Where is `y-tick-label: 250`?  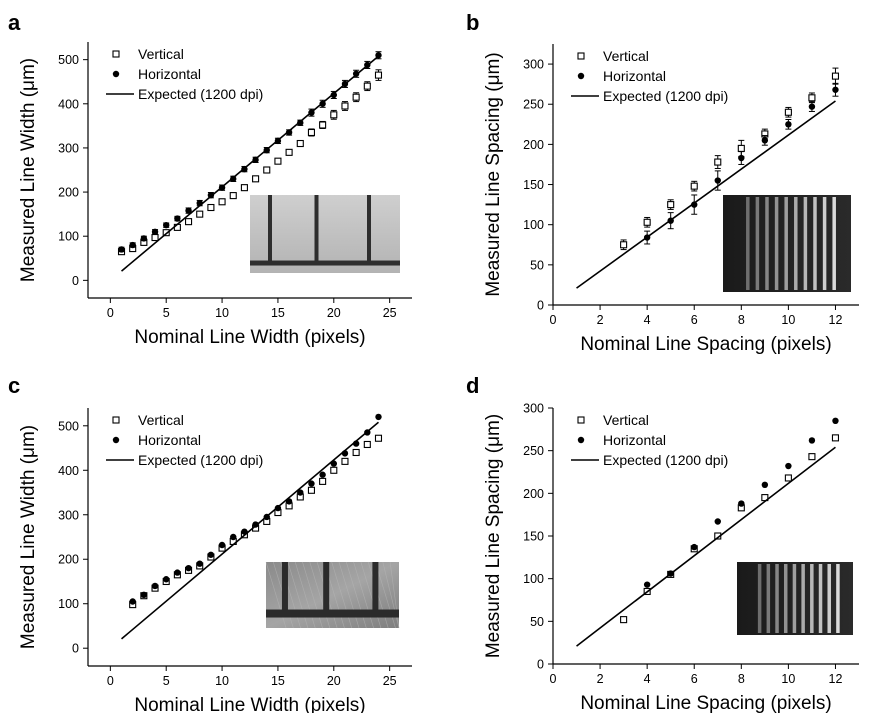 y-tick-label: 250 is located at coordinates (533, 105).